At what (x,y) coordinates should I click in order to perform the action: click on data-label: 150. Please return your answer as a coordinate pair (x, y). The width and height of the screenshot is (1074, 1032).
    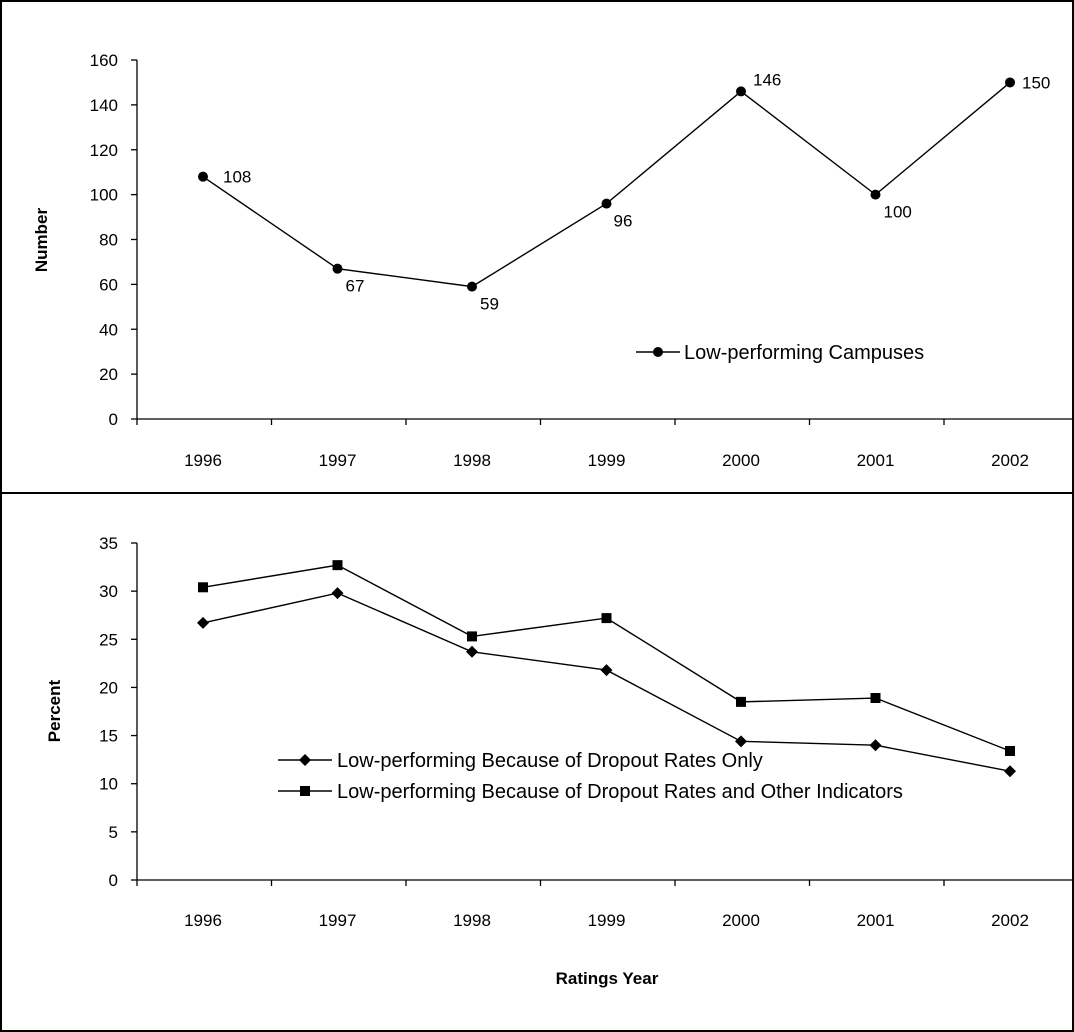
    Looking at the image, I should click on (1036, 82).